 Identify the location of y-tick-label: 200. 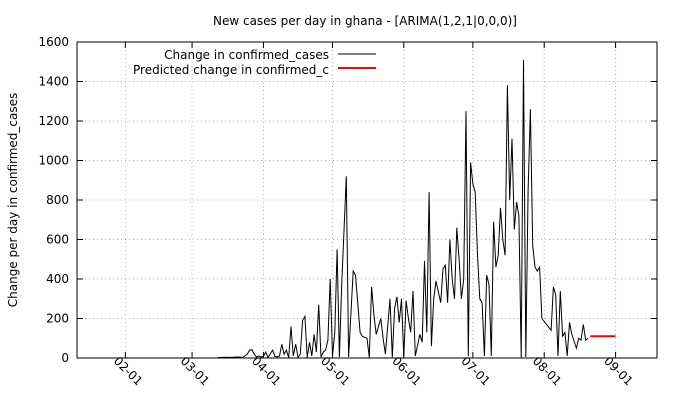
(57, 319).